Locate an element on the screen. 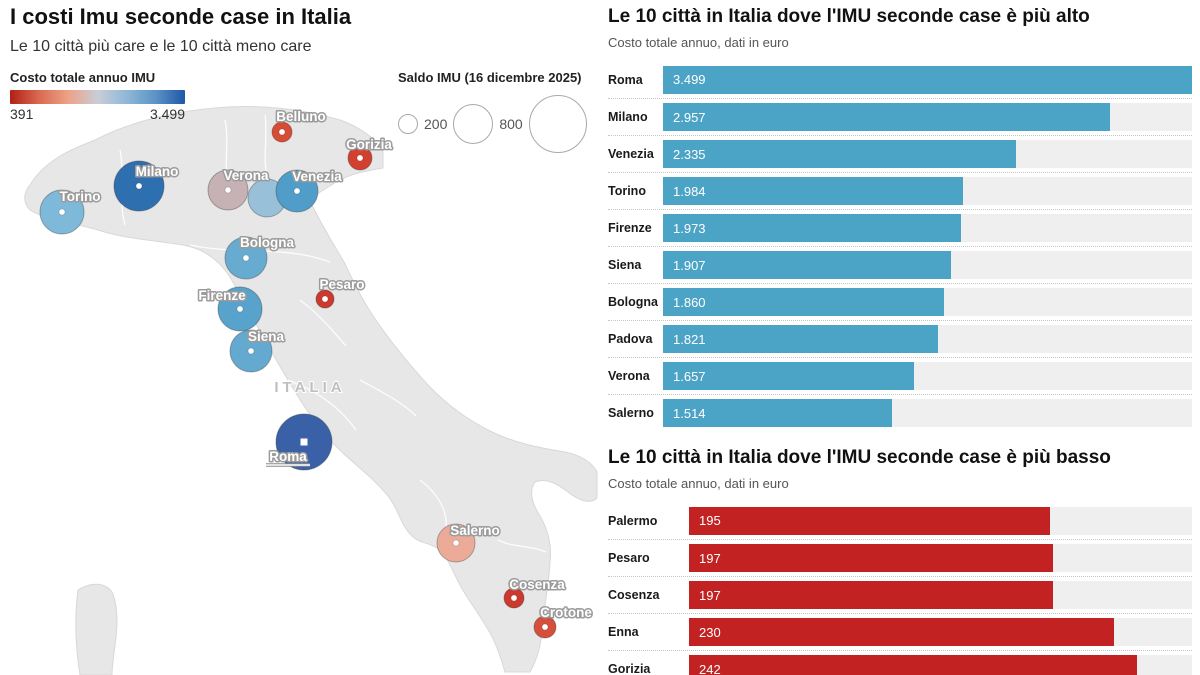  color-gradient-bar is located at coordinates (97, 97).